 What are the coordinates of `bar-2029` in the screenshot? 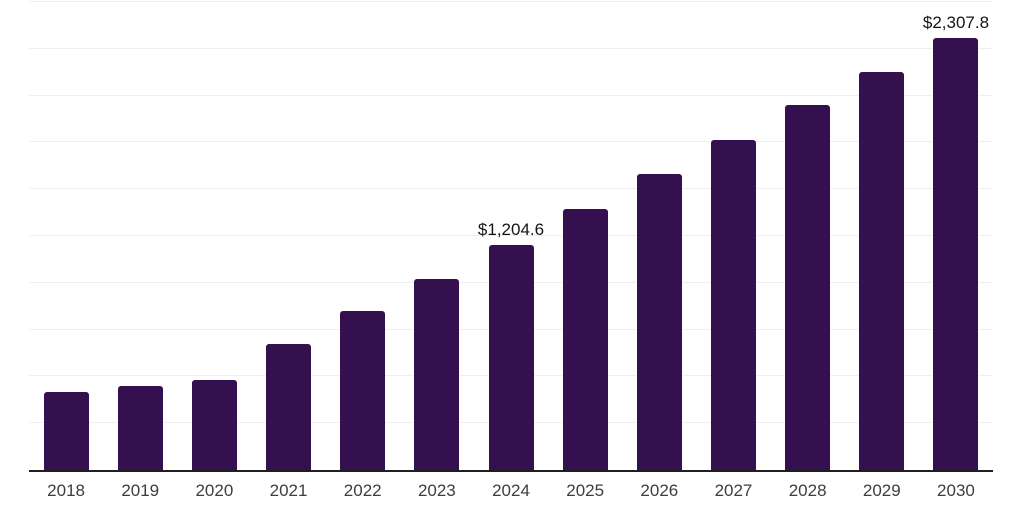 It's located at (882, 270).